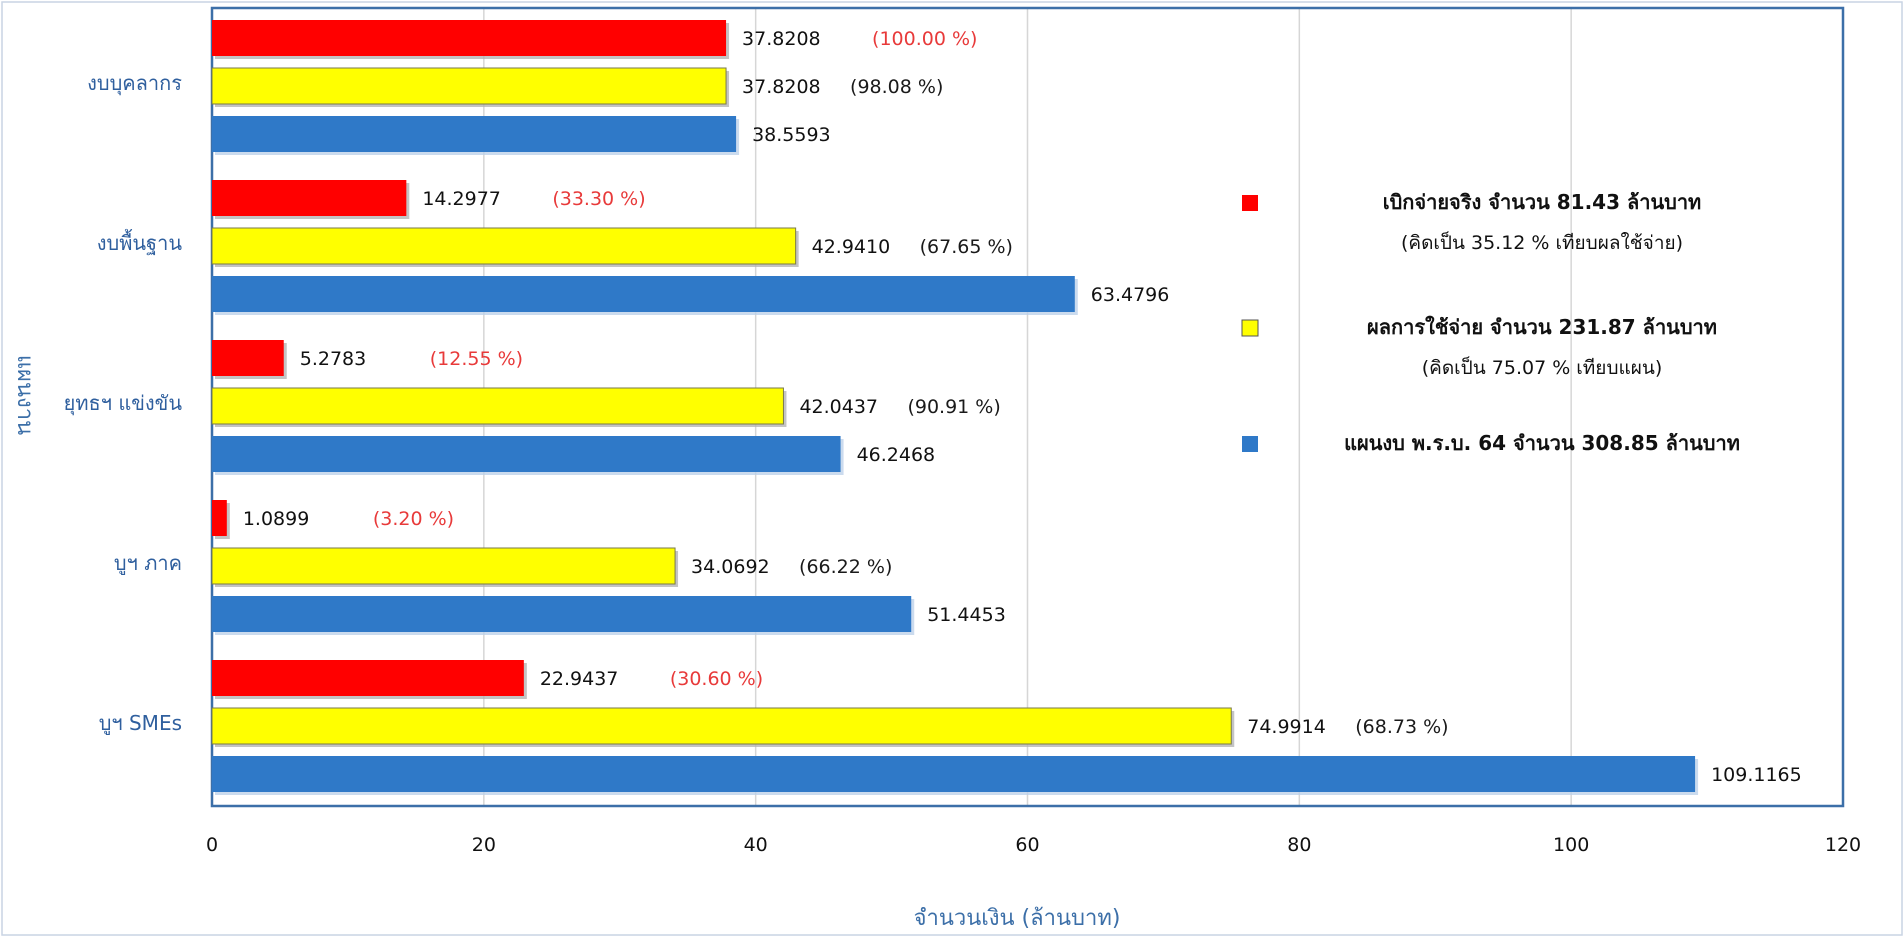  I want to click on legend-label: ผลการใช้จ่าย จำนวน 231.87 ล้านบาท, so click(1542, 327).